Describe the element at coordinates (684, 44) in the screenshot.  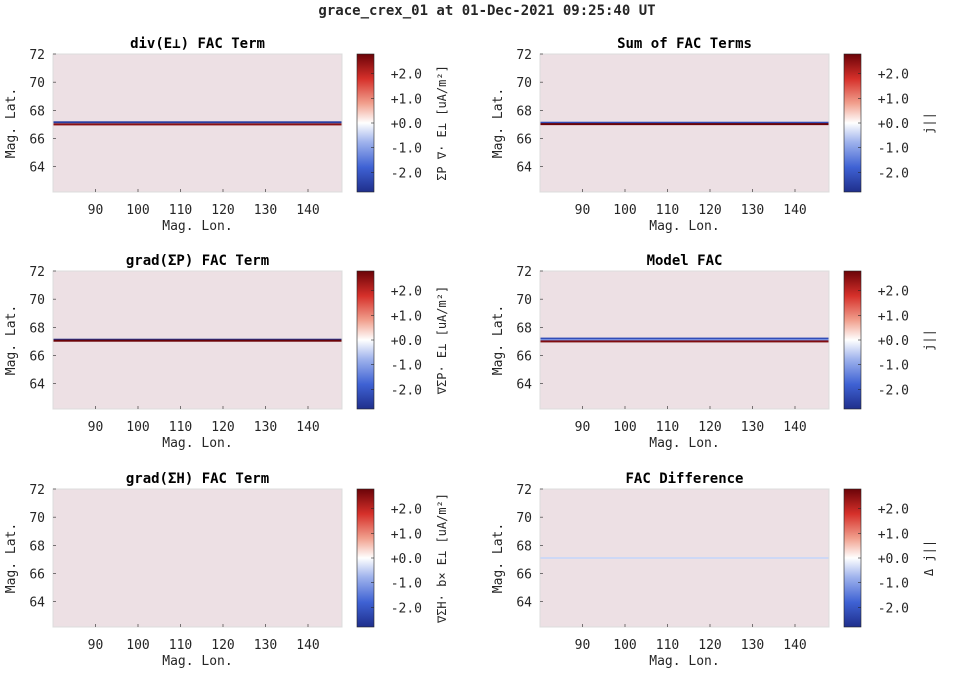
I see `panel-title: Sum of FAC Terms` at that location.